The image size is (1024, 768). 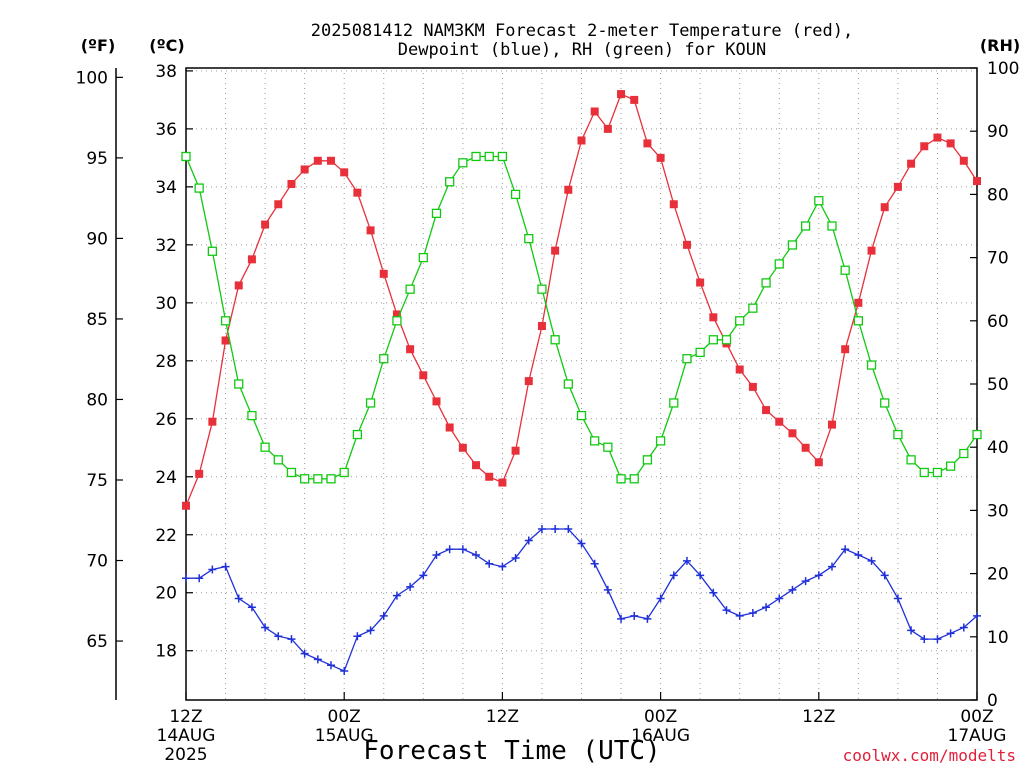 What do you see at coordinates (660, 717) in the screenshot?
I see `x-tick-label: 00Z` at bounding box center [660, 717].